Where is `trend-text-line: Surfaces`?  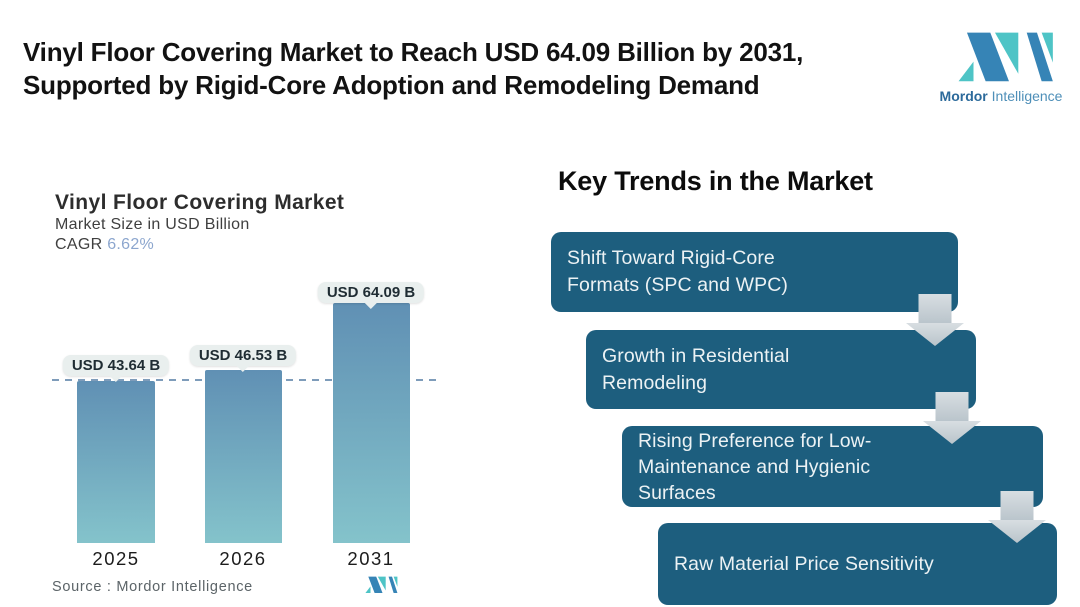 trend-text-line: Surfaces is located at coordinates (677, 492).